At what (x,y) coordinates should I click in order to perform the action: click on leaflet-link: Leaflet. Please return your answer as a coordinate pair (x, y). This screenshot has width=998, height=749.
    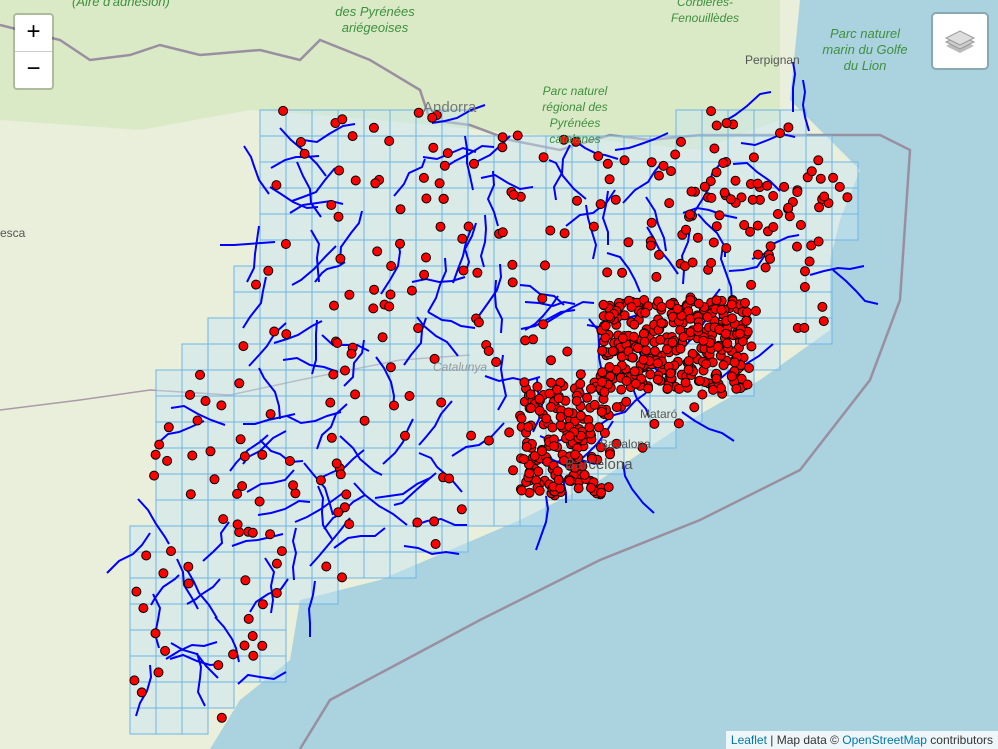
    Looking at the image, I should click on (748, 740).